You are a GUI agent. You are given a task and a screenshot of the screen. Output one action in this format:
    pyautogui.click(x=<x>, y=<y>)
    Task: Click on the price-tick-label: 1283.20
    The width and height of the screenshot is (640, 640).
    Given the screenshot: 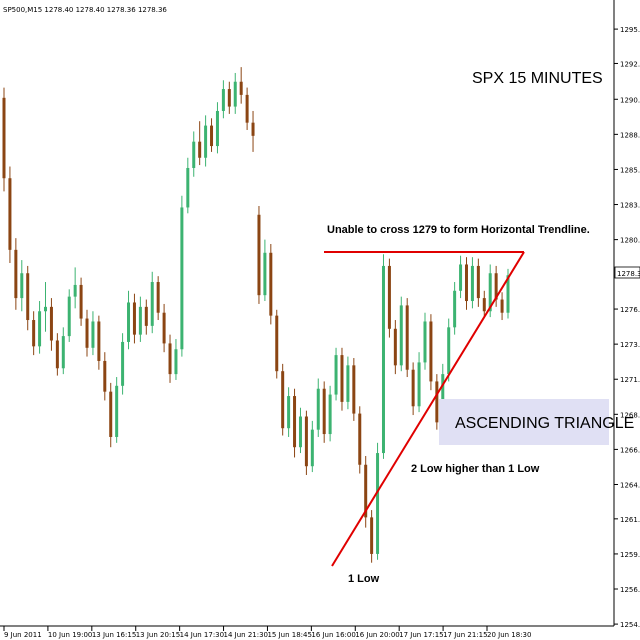 What is the action you would take?
    pyautogui.click(x=630, y=206)
    